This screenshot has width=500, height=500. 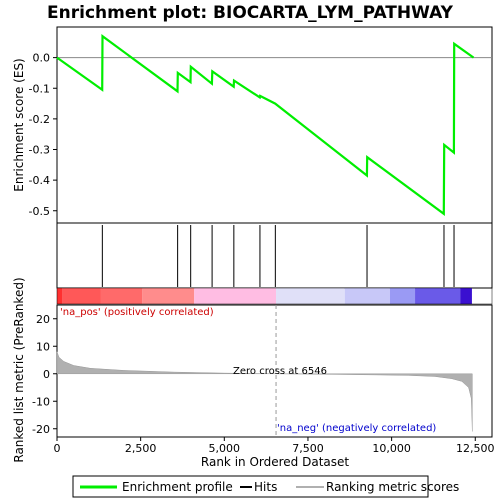 I want to click on x-tick-label: 7,500, so click(x=308, y=448).